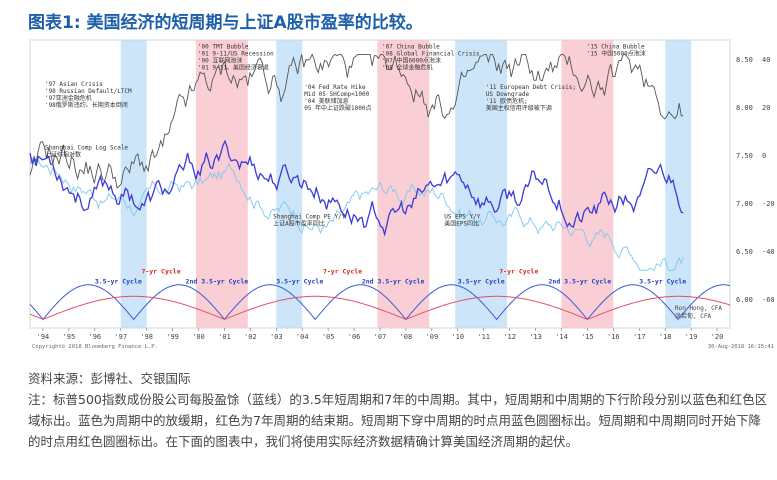 The image size is (777, 480). Describe the element at coordinates (302, 337) in the screenshot. I see `x-tick-label: '04` at that location.